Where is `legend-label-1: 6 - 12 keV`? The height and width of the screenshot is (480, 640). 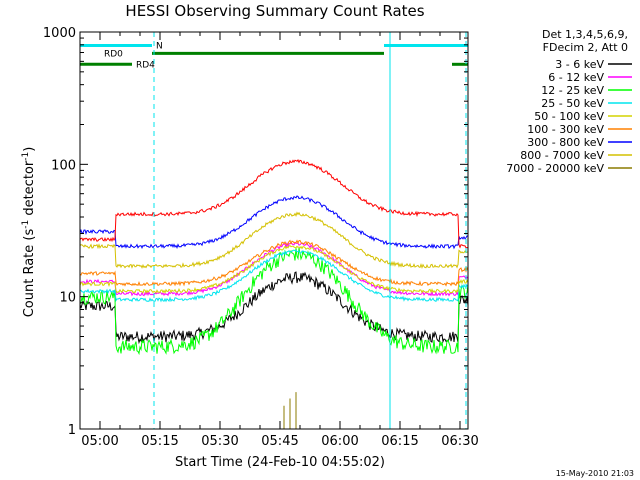 legend-label-1: 6 - 12 keV is located at coordinates (576, 77).